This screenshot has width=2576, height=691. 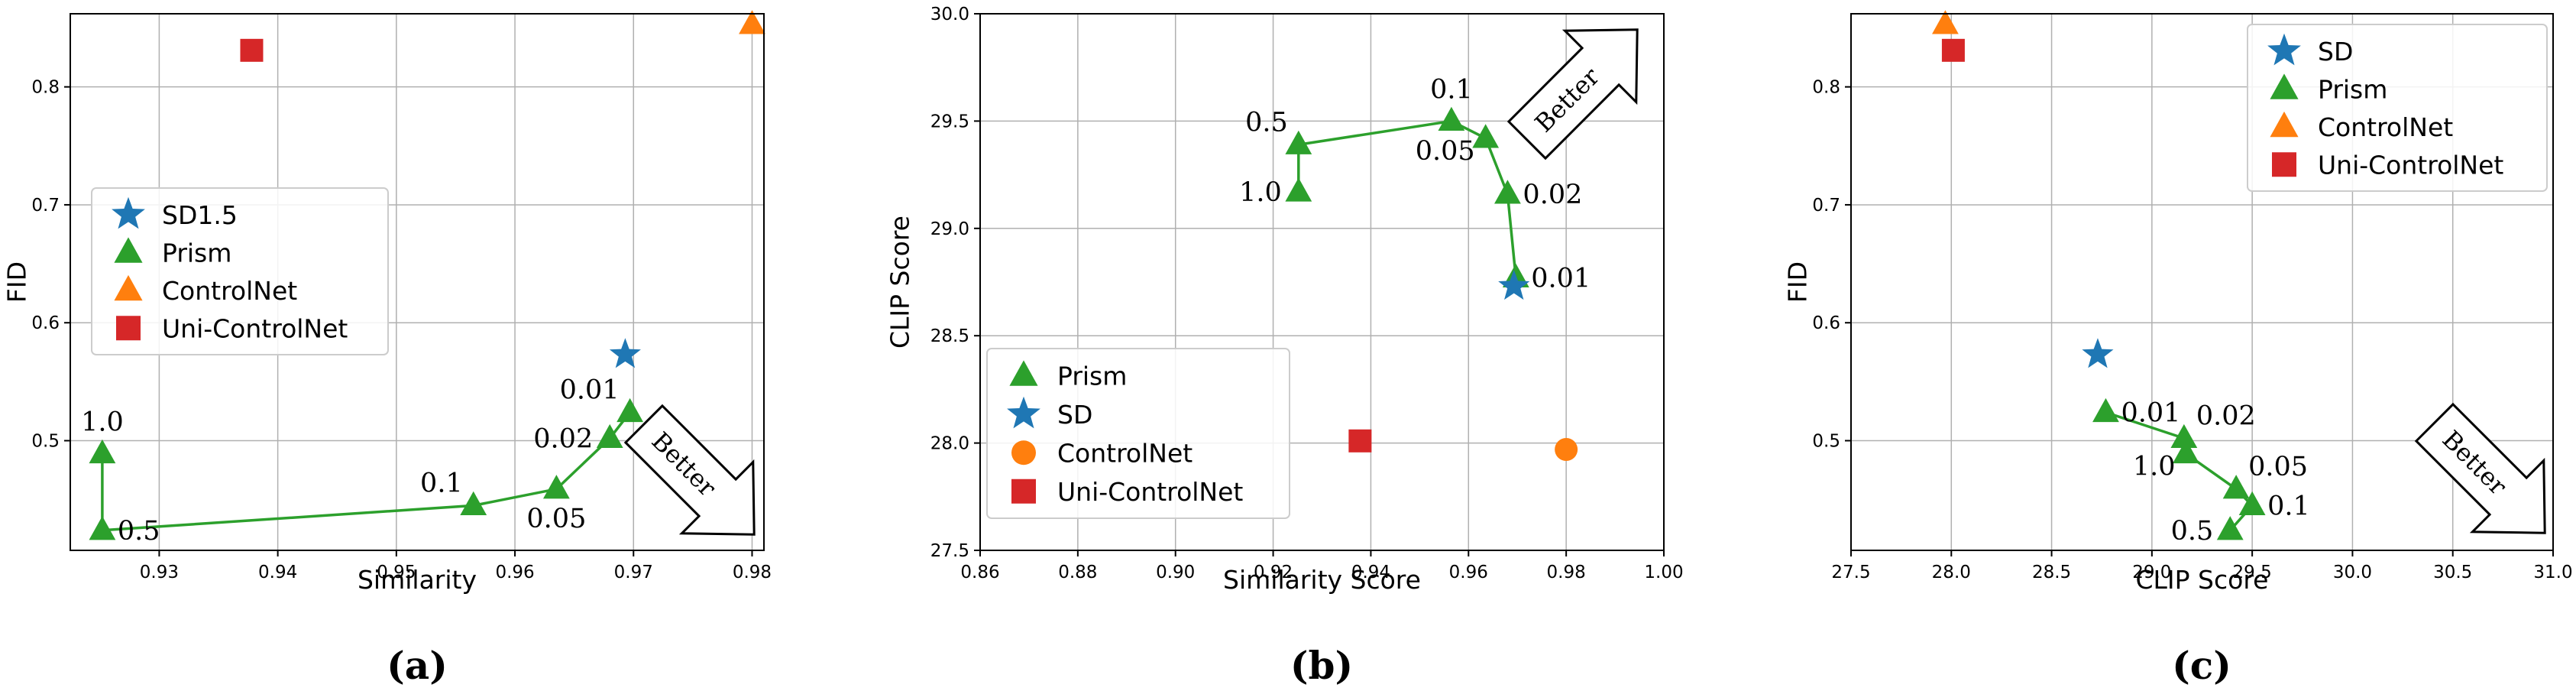 I want to click on x-tick-label: 29.5, so click(x=2252, y=572).